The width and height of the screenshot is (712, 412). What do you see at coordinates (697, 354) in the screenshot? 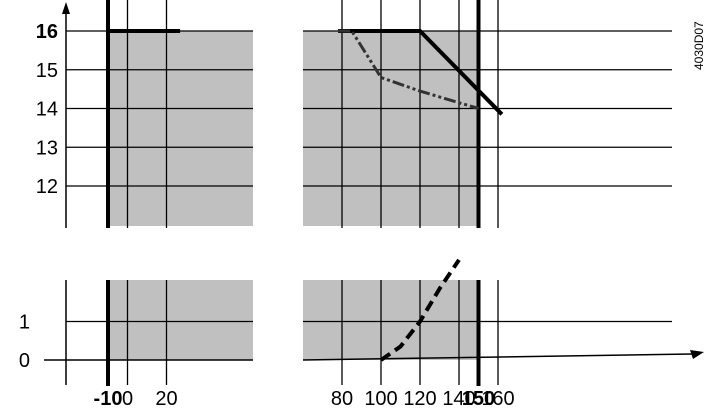
I see `x-axis-arrow` at bounding box center [697, 354].